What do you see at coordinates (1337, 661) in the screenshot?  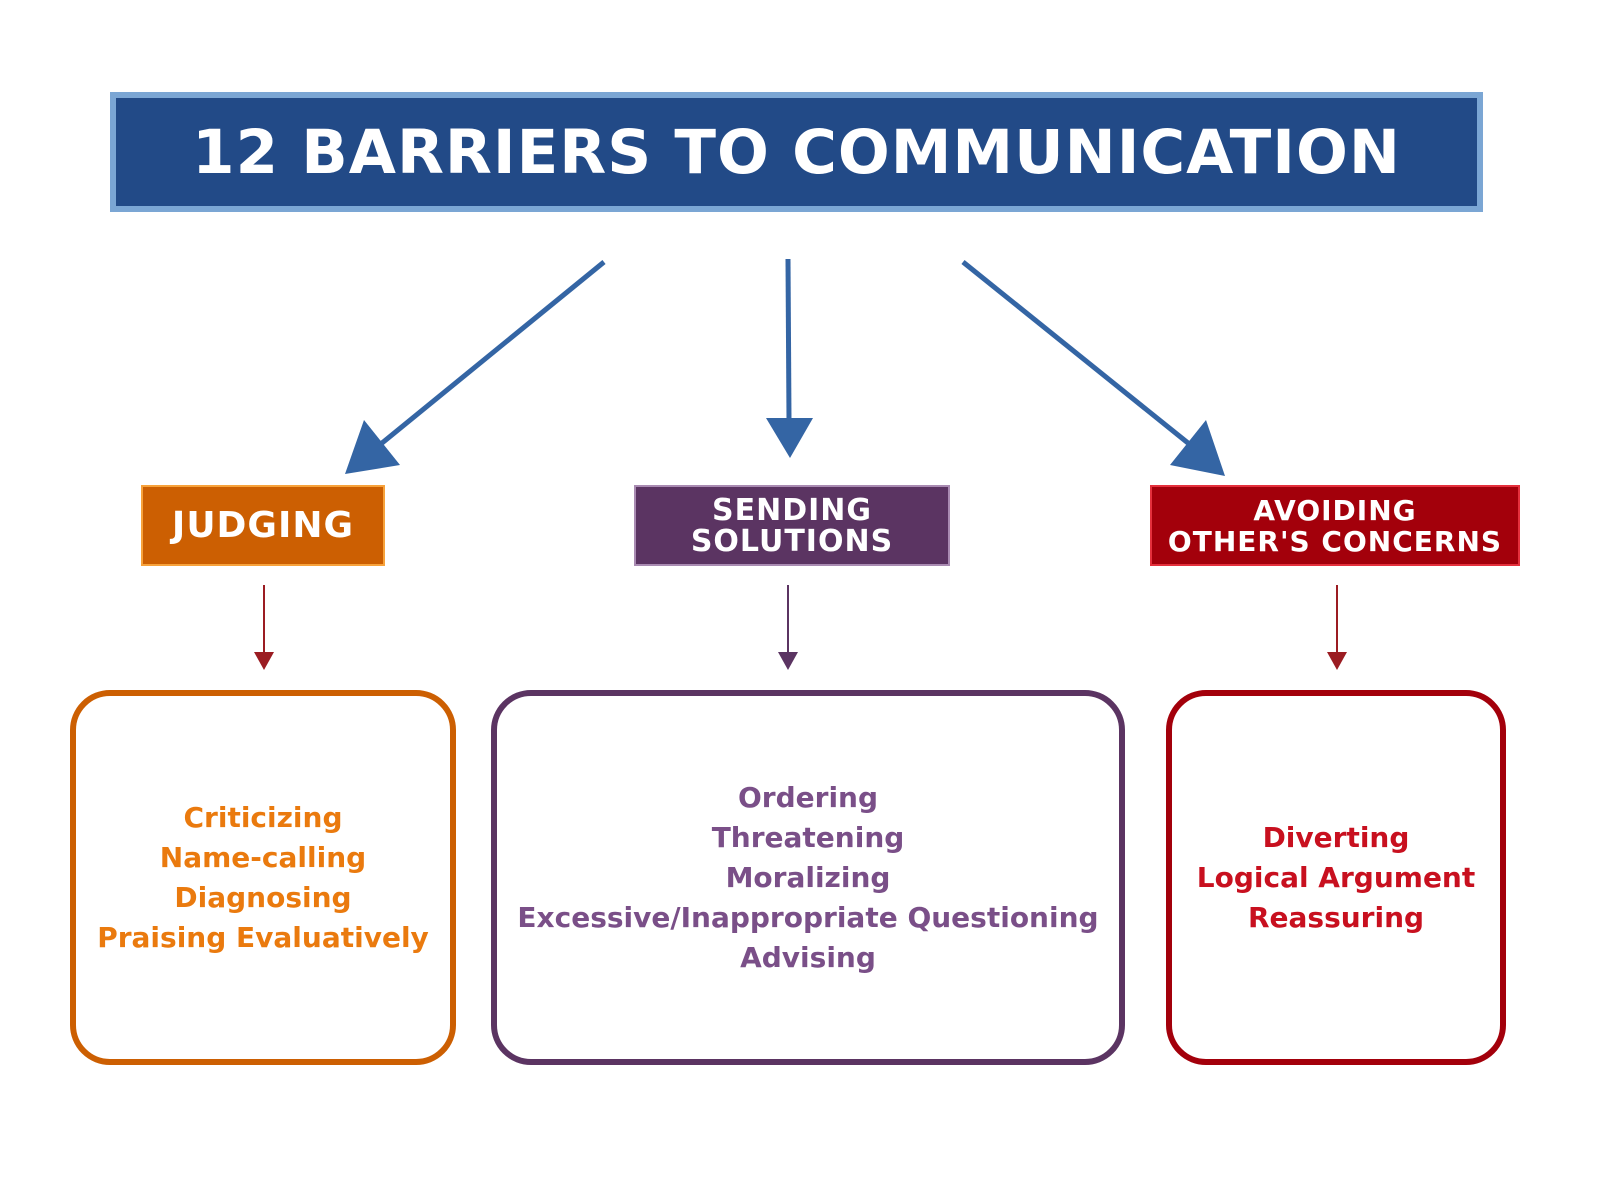 I see `small-arrow-head-avoiding` at bounding box center [1337, 661].